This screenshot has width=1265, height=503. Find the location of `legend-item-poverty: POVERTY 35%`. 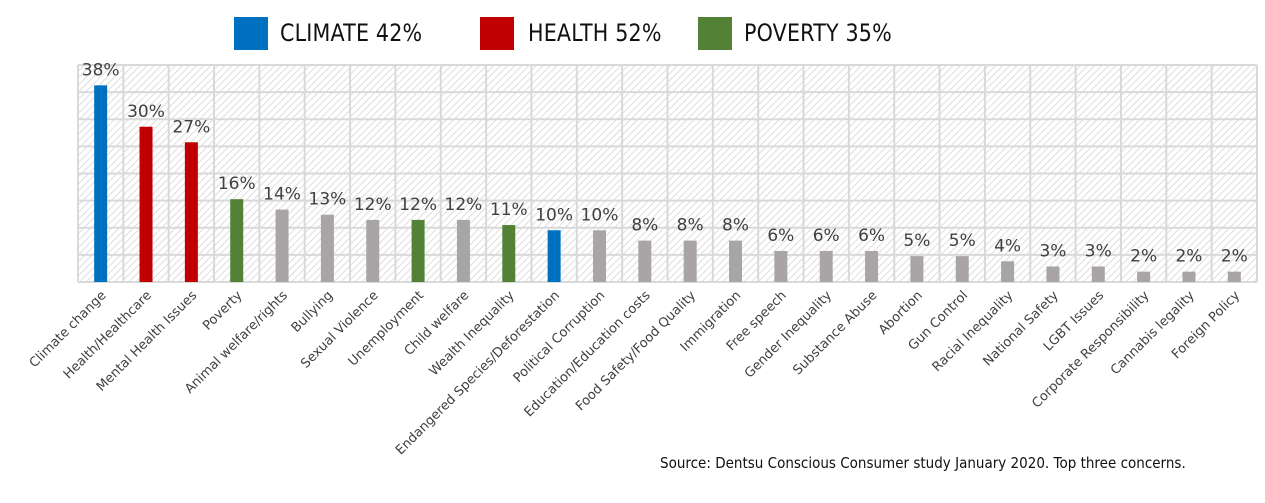

legend-item-poverty: POVERTY 35% is located at coordinates (807, 33).